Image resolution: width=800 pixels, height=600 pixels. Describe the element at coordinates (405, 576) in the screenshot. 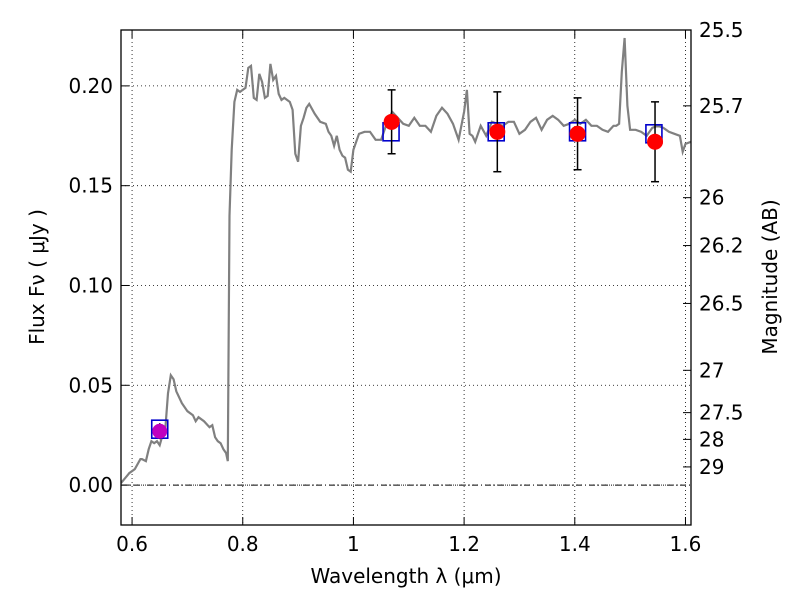

I see `x-axis-label: Wavelength λ (μm)` at that location.